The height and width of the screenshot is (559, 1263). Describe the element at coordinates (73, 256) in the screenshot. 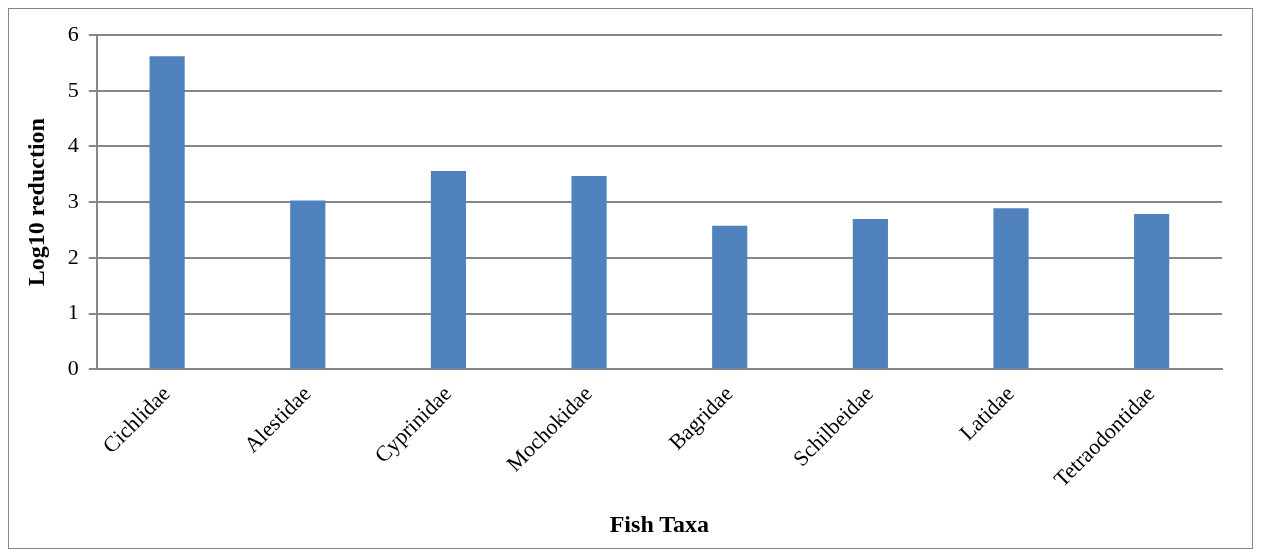

I see `y-tick-label: 2` at that location.